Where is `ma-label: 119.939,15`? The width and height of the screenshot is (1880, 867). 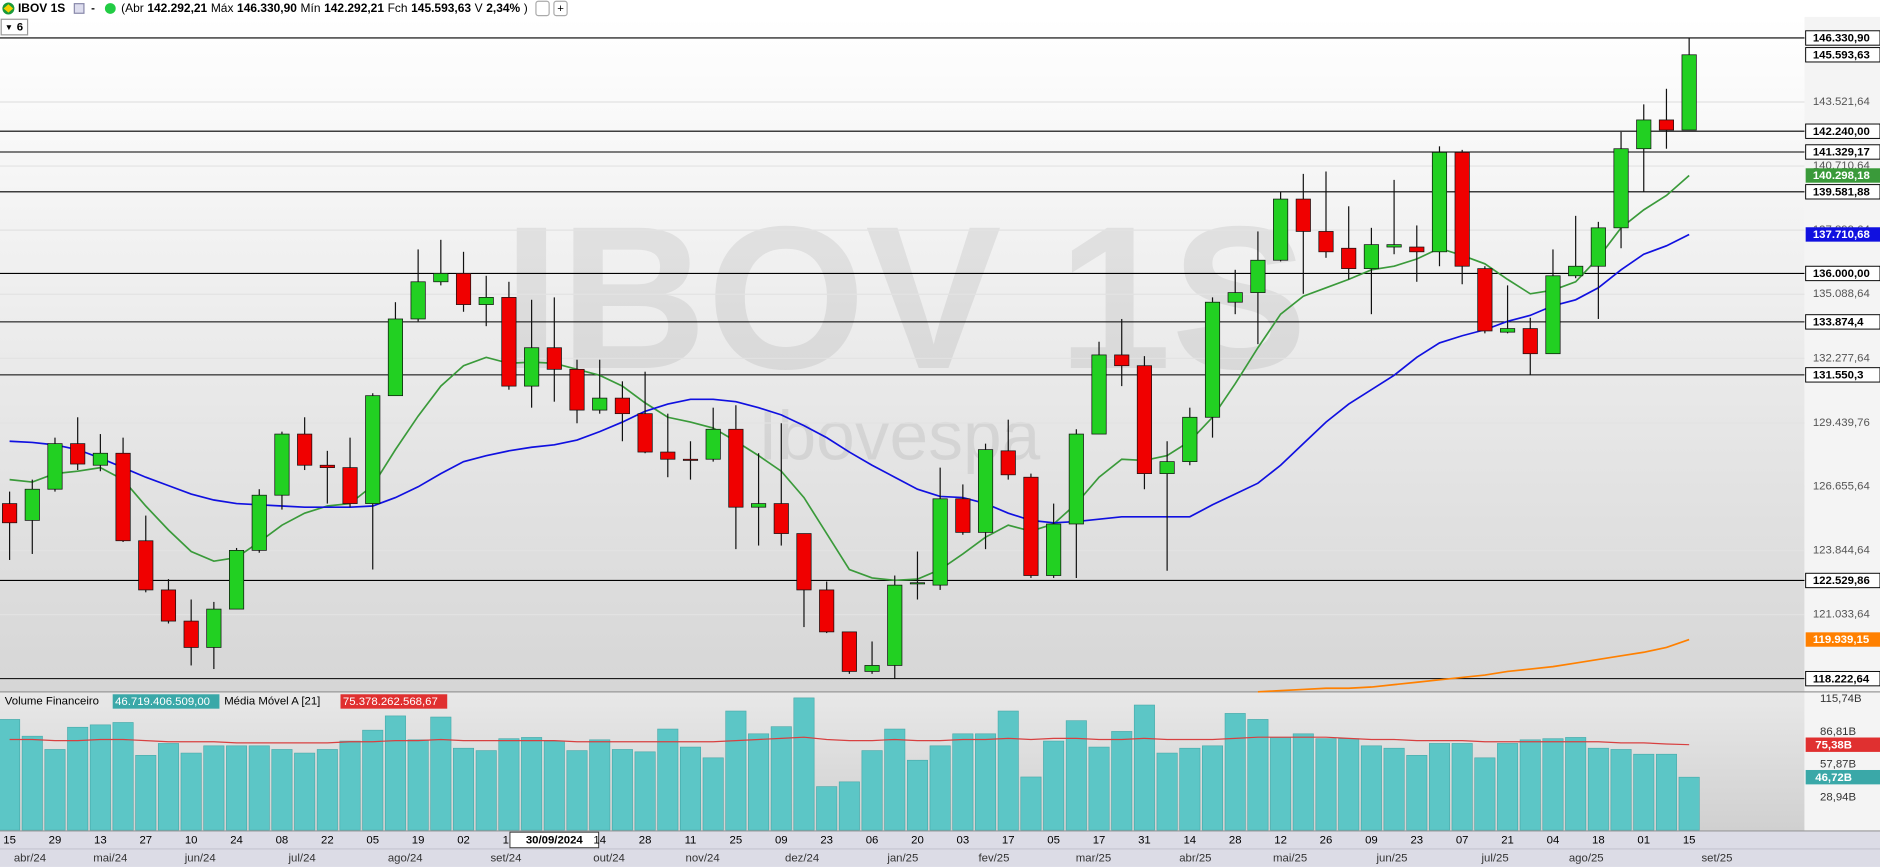 ma-label: 119.939,15 is located at coordinates (1841, 640).